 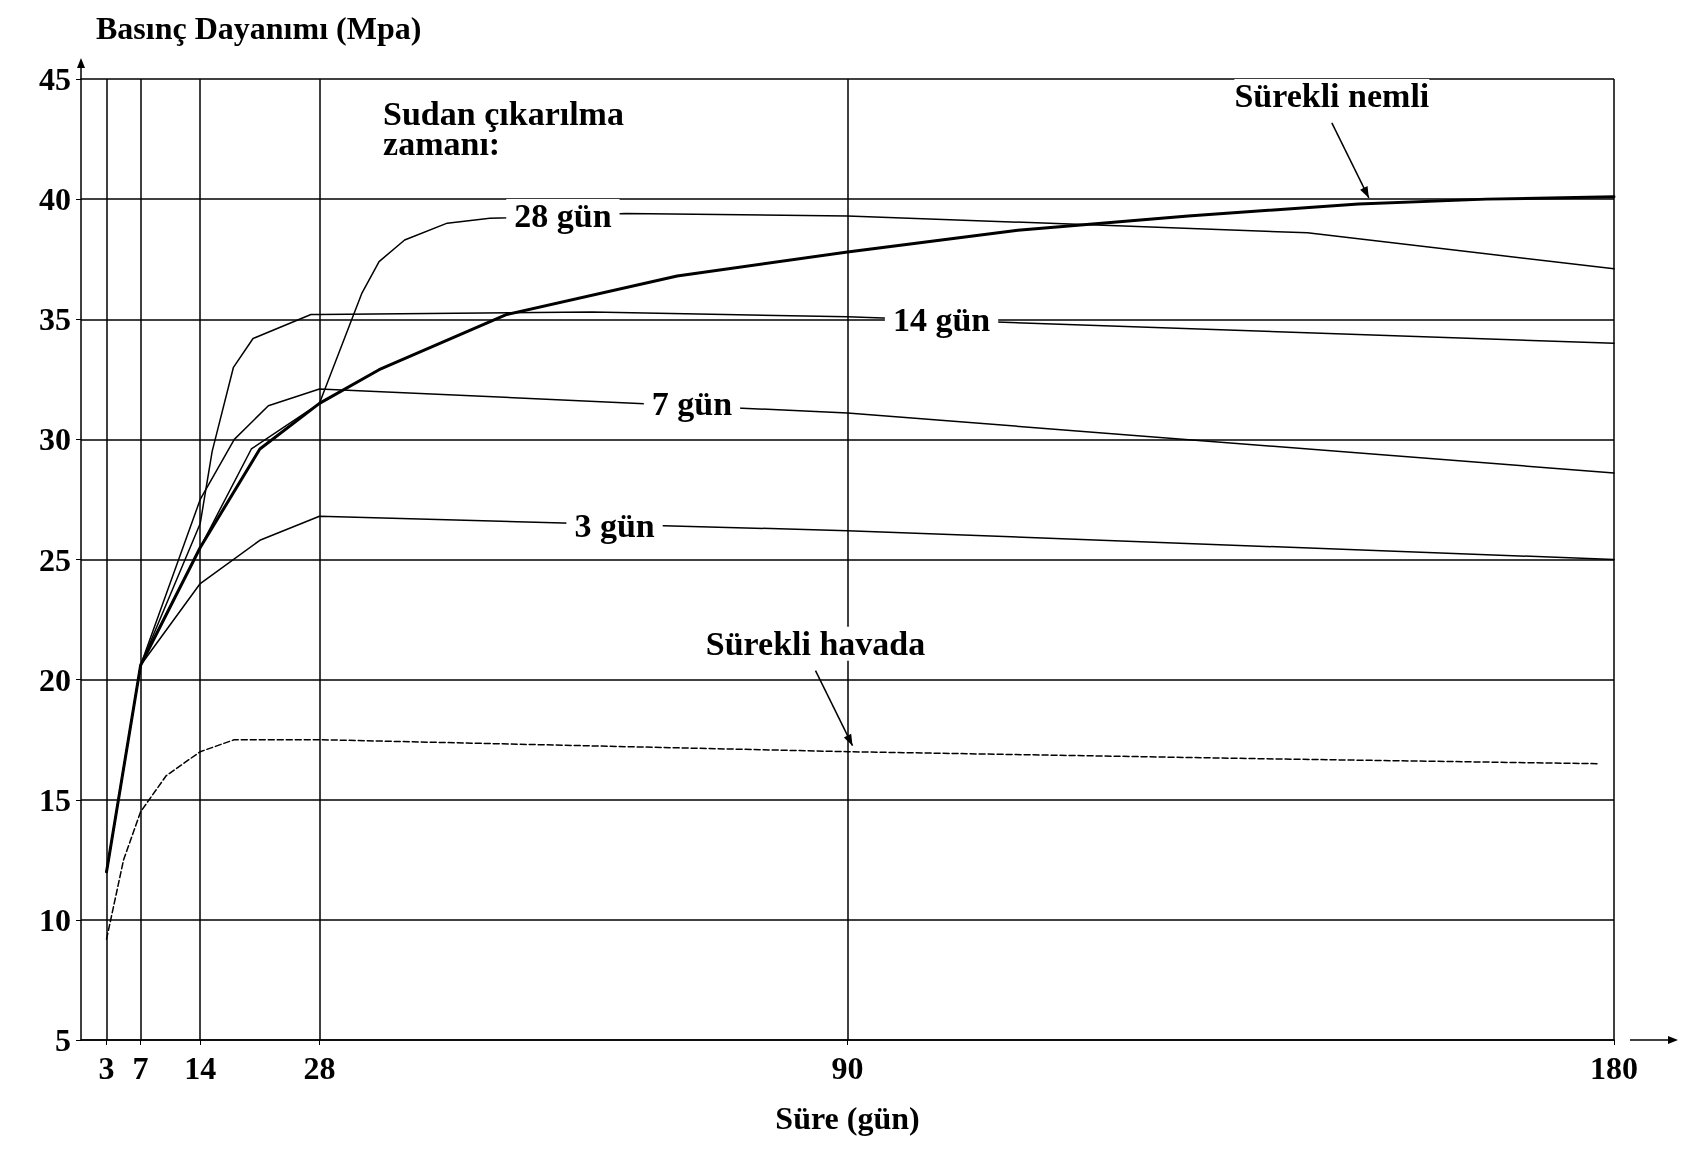 What do you see at coordinates (55, 79) in the screenshot?
I see `y-tick-label: 45` at bounding box center [55, 79].